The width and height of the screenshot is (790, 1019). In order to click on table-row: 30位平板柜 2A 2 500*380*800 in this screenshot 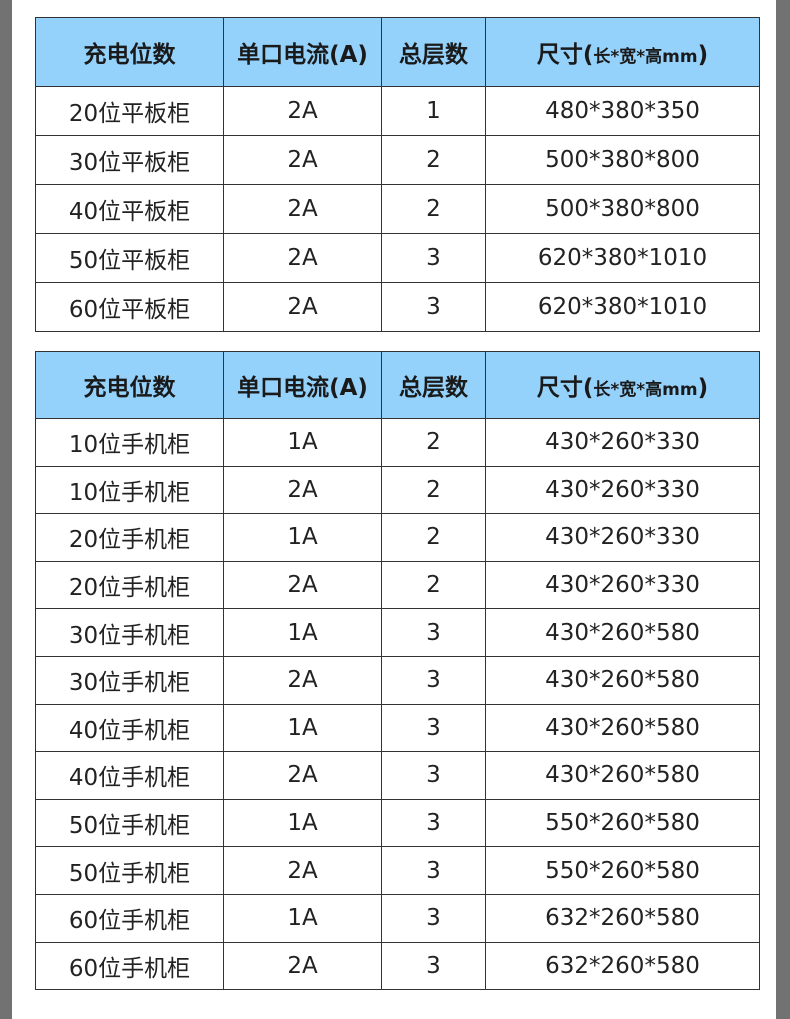, I will do `click(397, 160)`.